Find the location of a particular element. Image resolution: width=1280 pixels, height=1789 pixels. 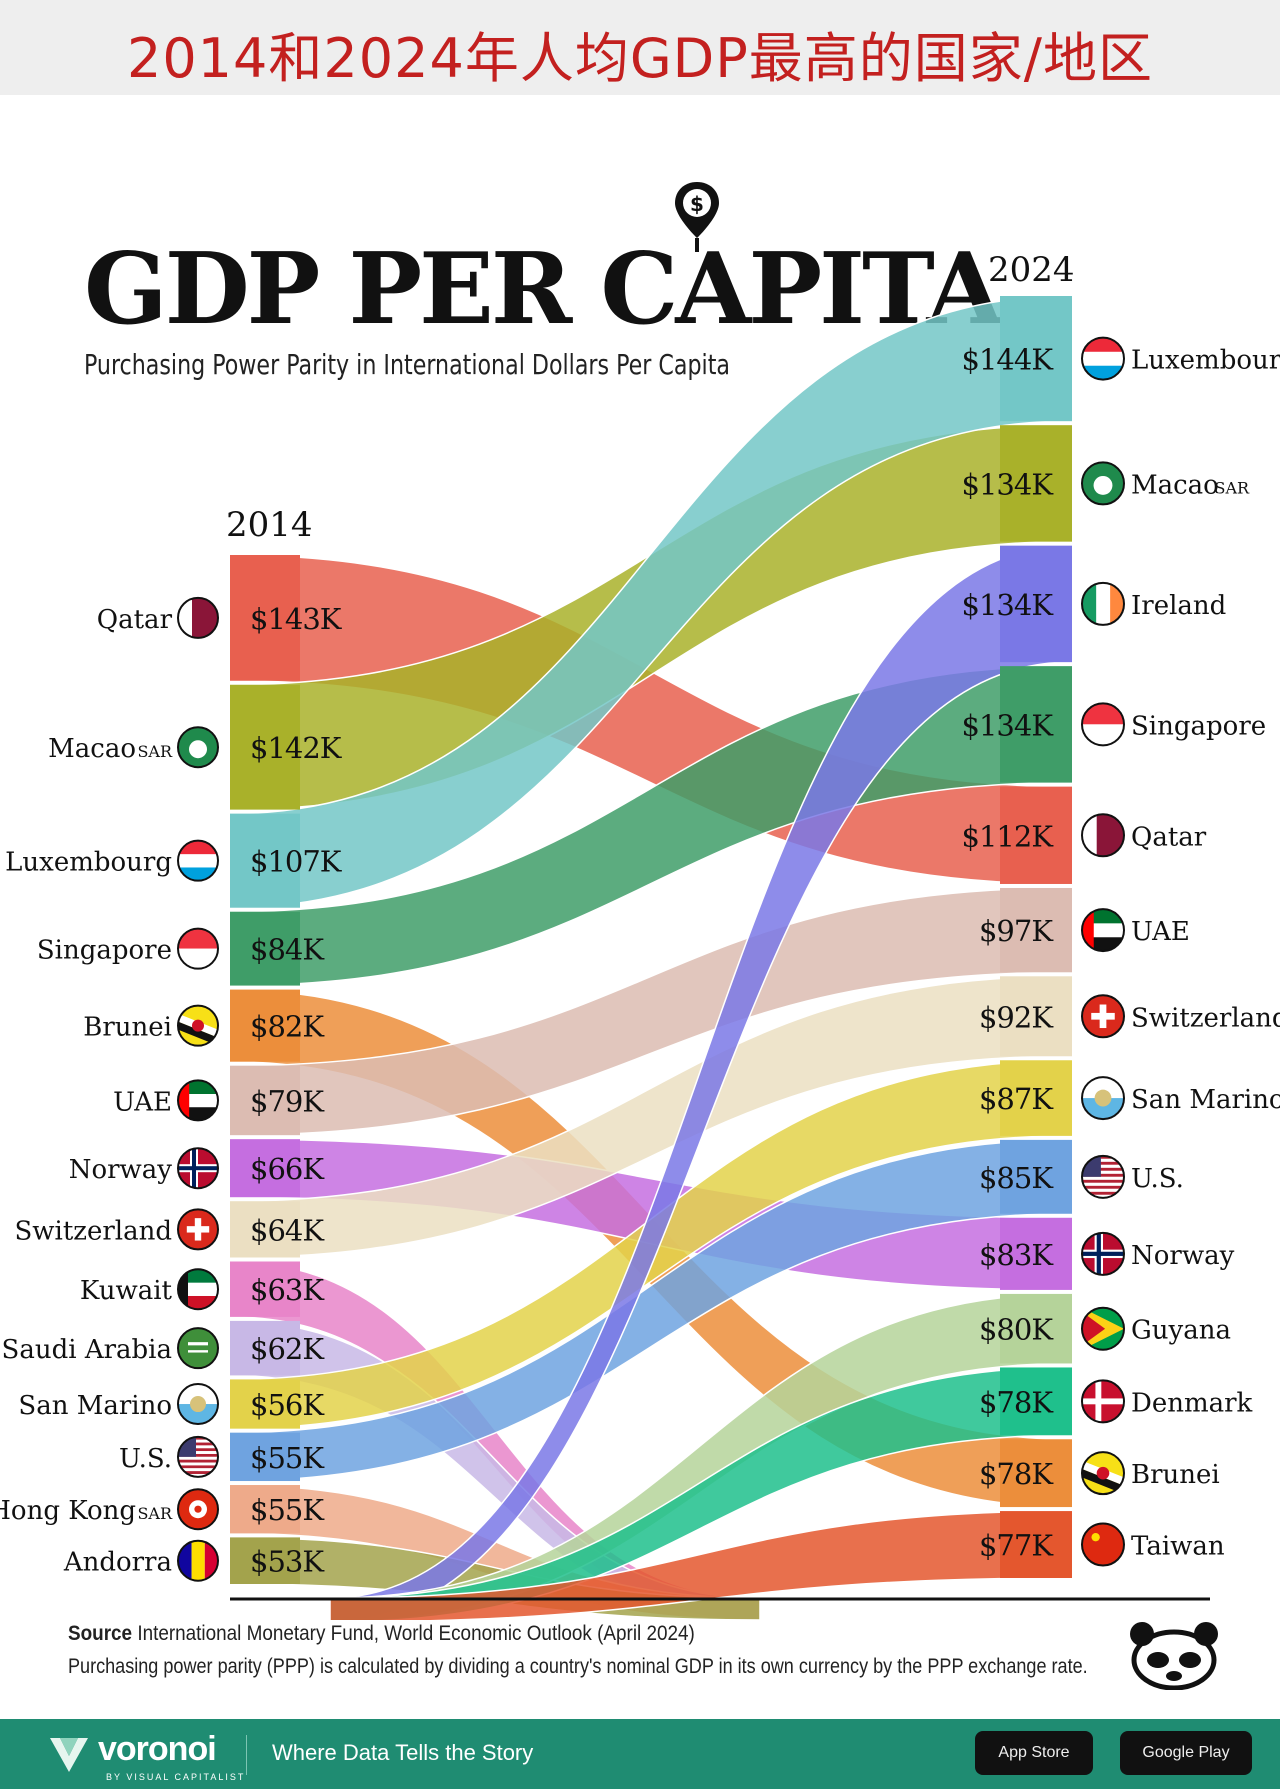

brand-name: voronoi is located at coordinates (157, 1749).